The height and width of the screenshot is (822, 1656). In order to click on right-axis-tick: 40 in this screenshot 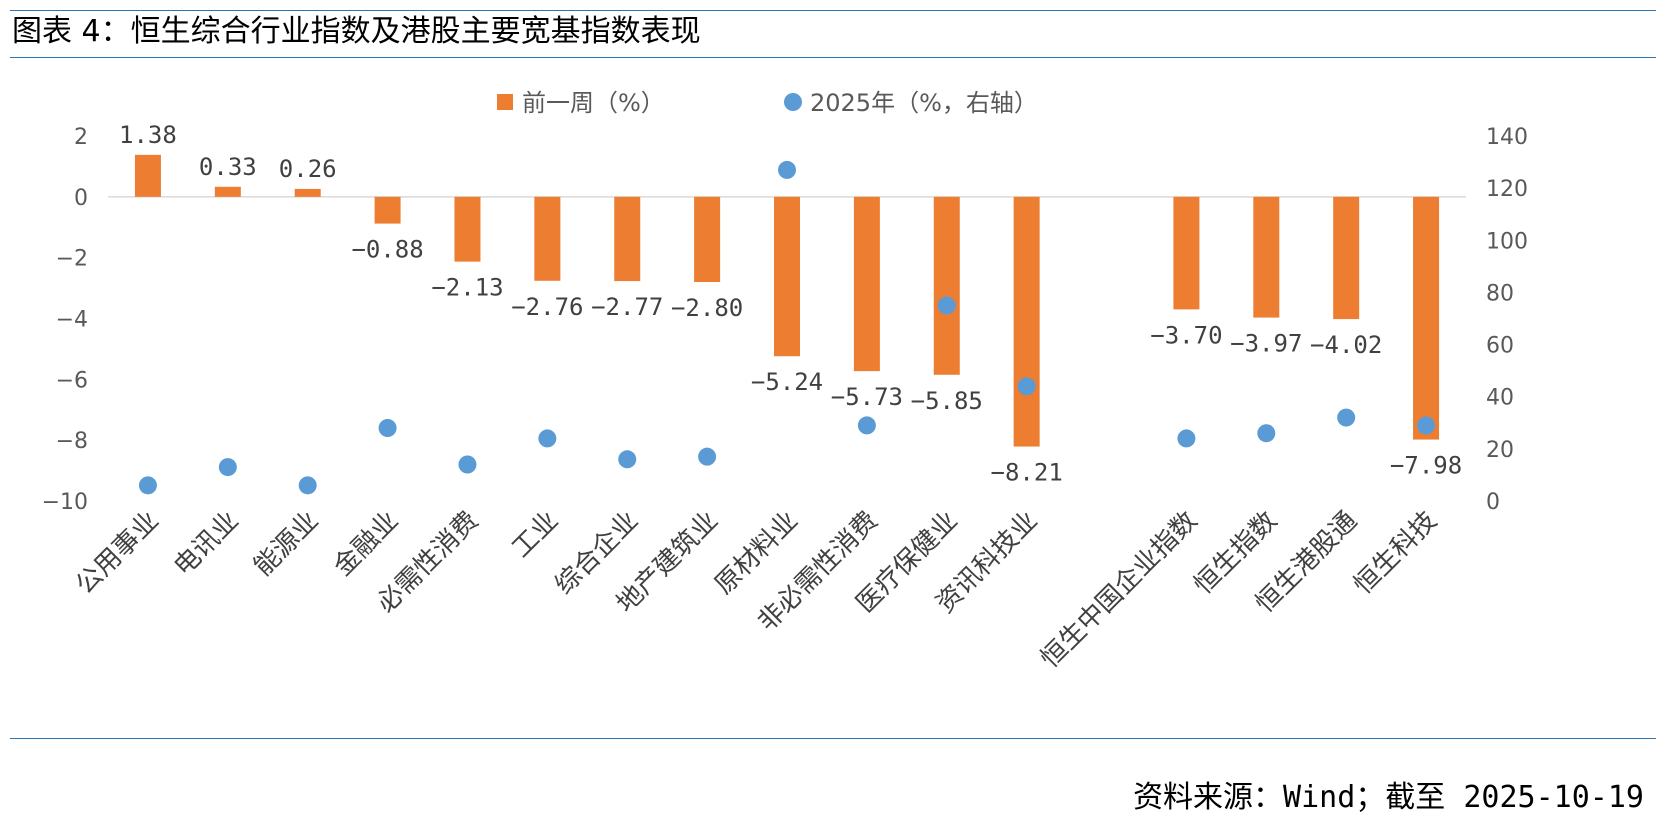, I will do `click(1500, 398)`.